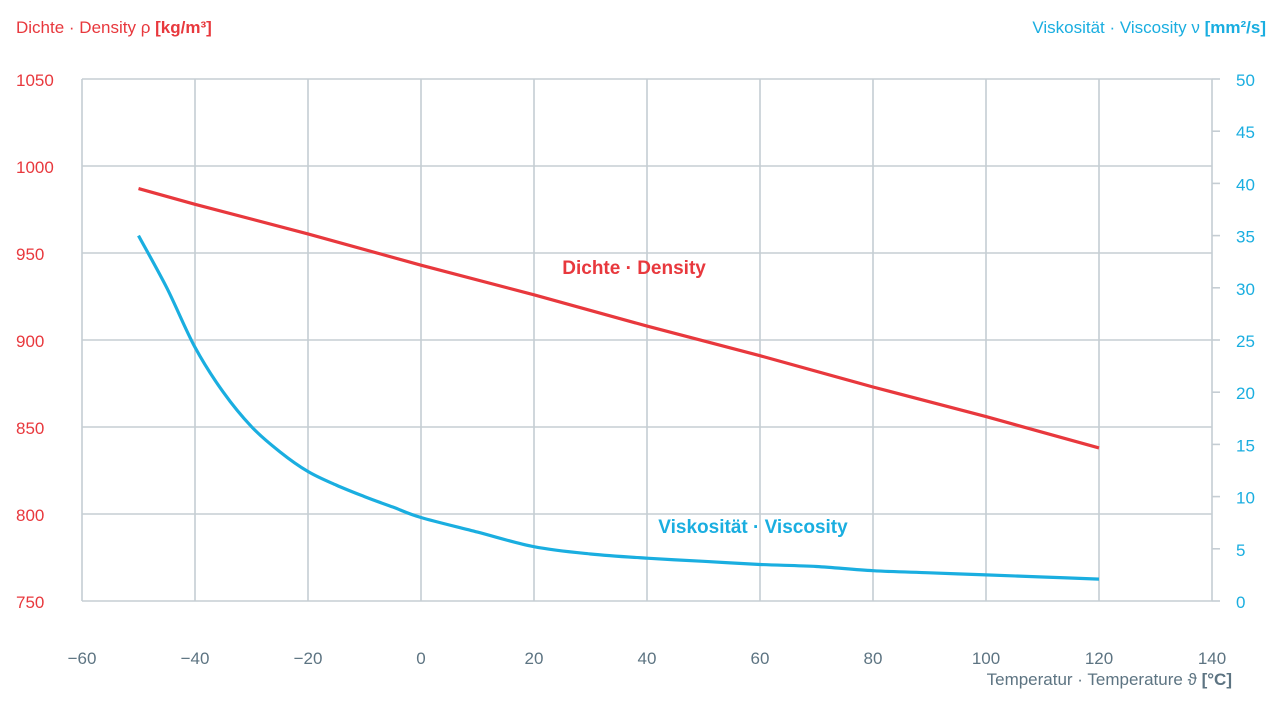 This screenshot has width=1280, height=726. What do you see at coordinates (760, 658) in the screenshot?
I see `x-tick-label: 60` at bounding box center [760, 658].